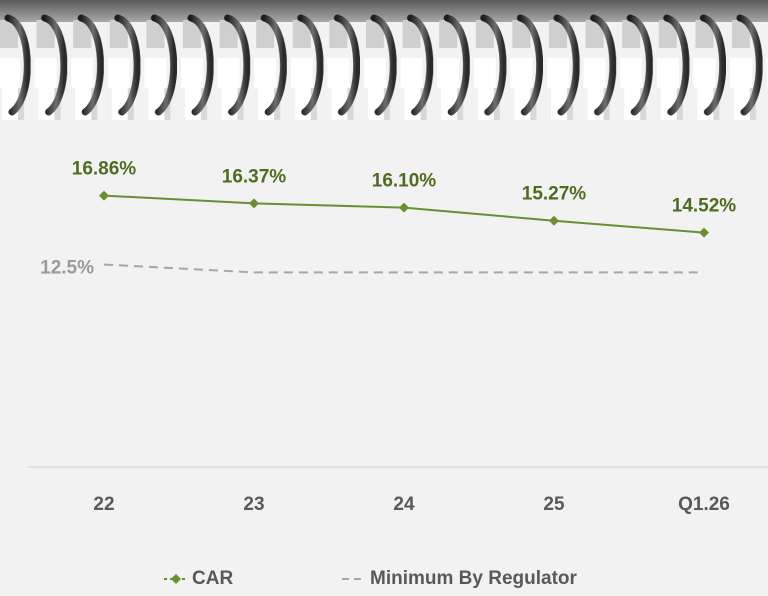  I want to click on legend-label: CAR, so click(212, 578).